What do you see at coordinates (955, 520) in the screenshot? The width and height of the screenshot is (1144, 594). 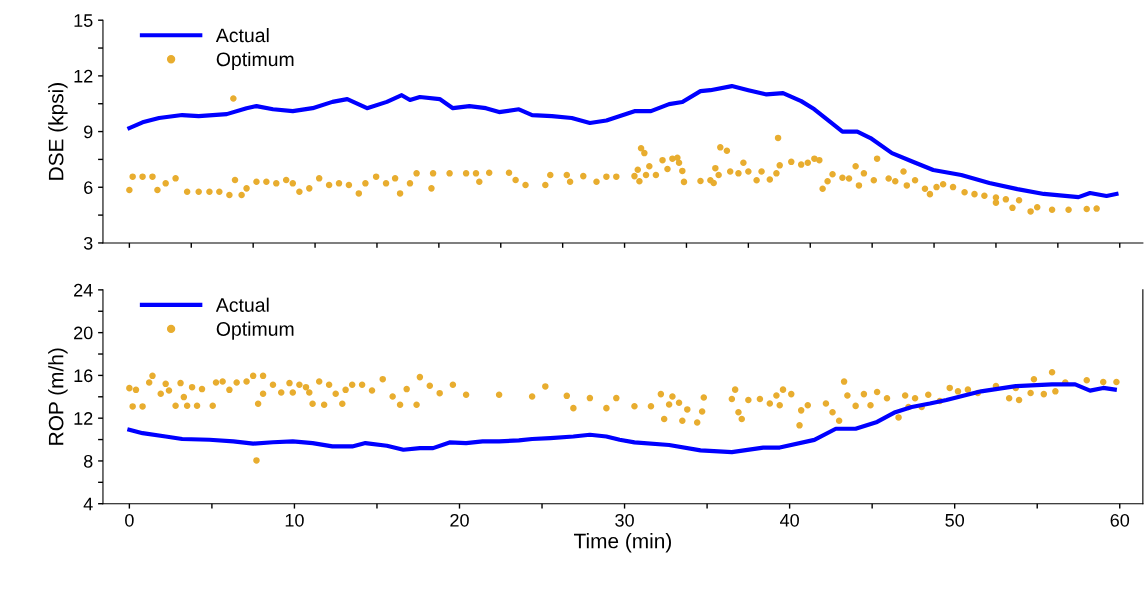 I see `x-tick-label: 50` at bounding box center [955, 520].